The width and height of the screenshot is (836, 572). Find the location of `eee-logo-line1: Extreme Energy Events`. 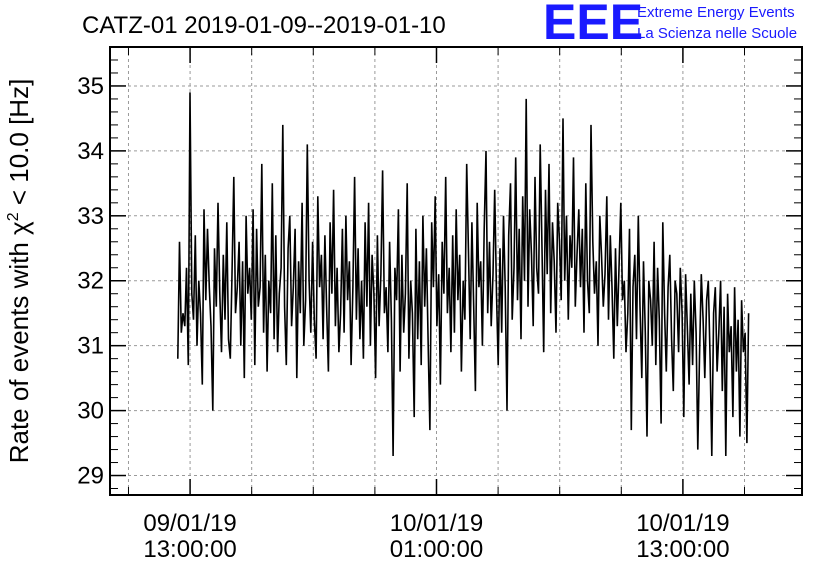

eee-logo-line1: Extreme Energy Events is located at coordinates (716, 12).